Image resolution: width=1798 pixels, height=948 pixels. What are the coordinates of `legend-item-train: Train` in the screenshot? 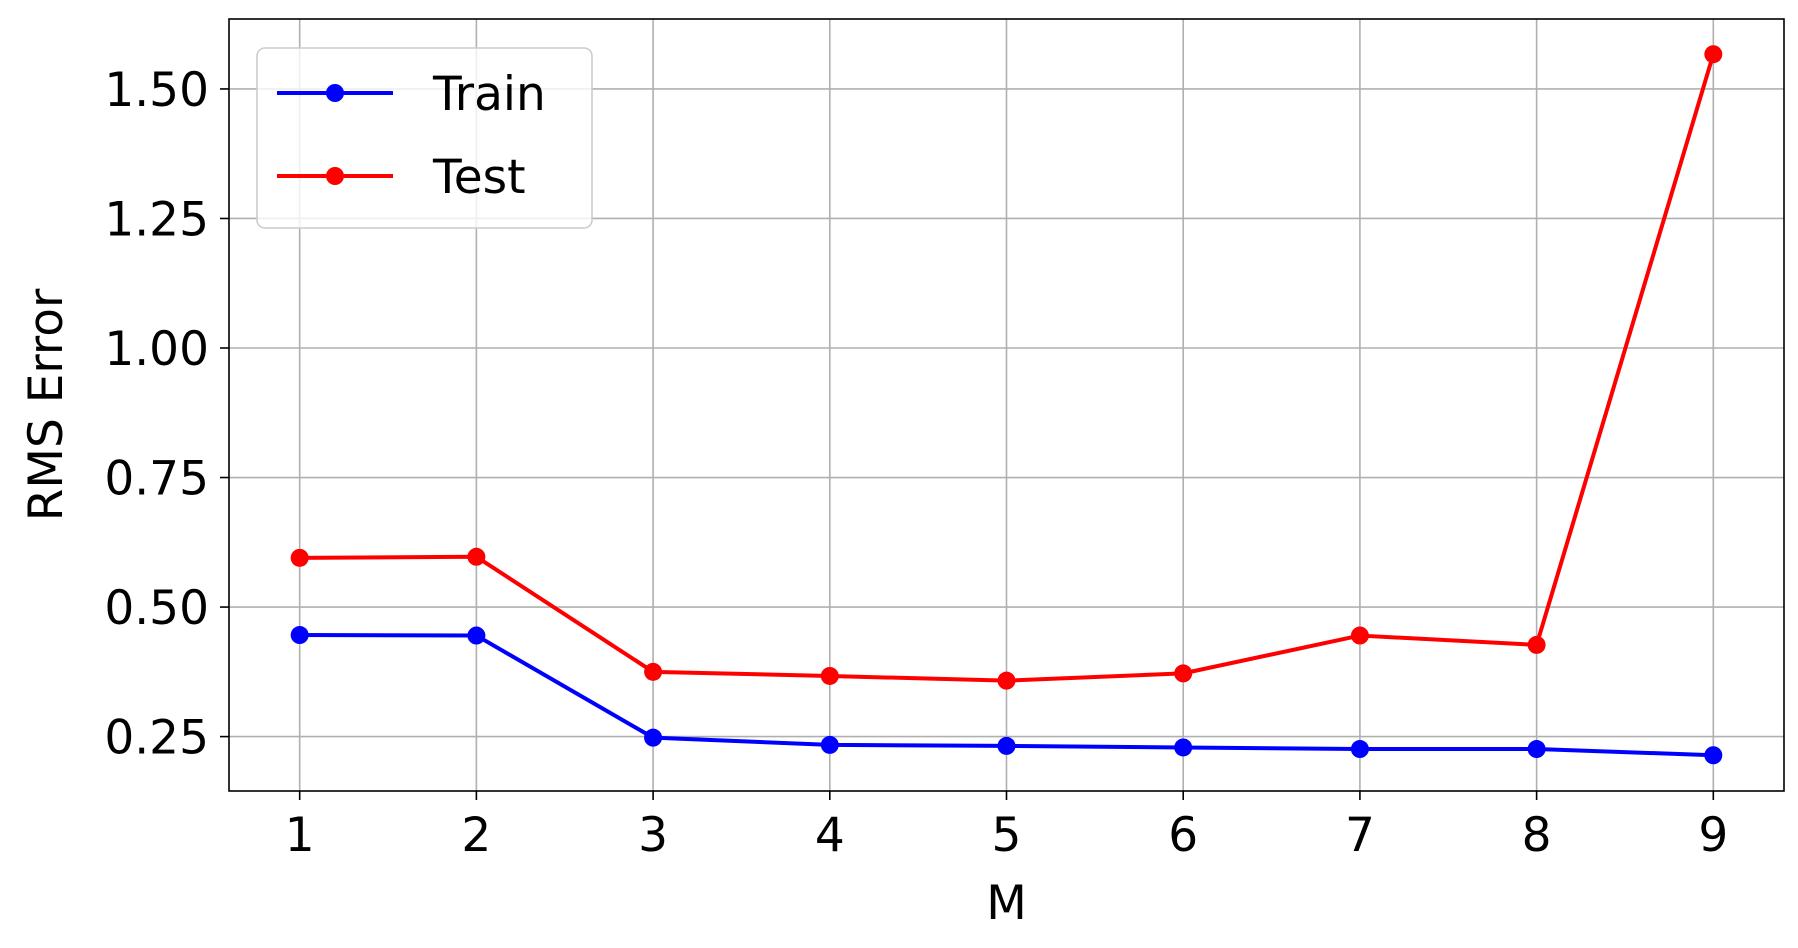 It's located at (411, 94).